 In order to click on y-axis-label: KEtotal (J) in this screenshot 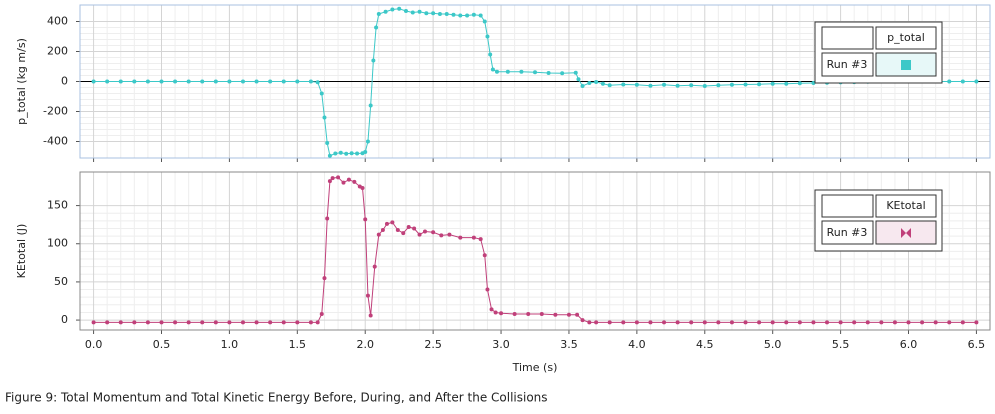, I will do `click(21, 251)`.